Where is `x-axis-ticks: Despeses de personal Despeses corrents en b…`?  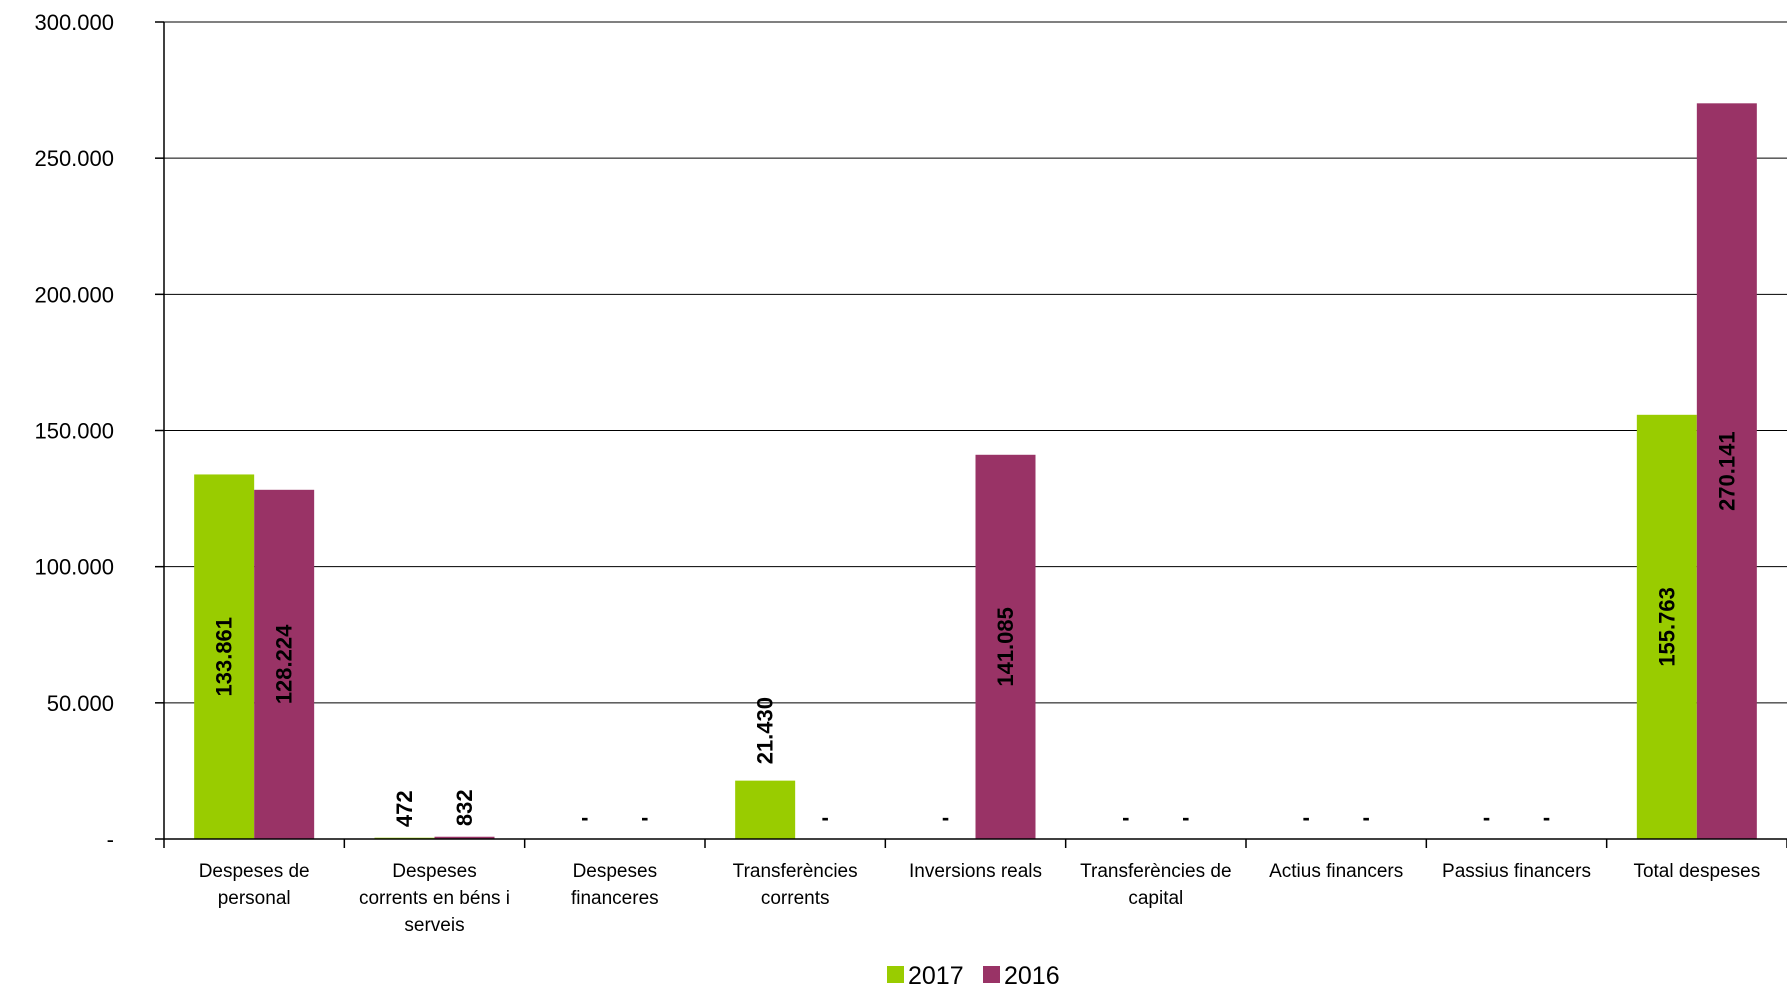
x-axis-ticks: Despeses de personal Despeses corrents en b… is located at coordinates (975, 887).